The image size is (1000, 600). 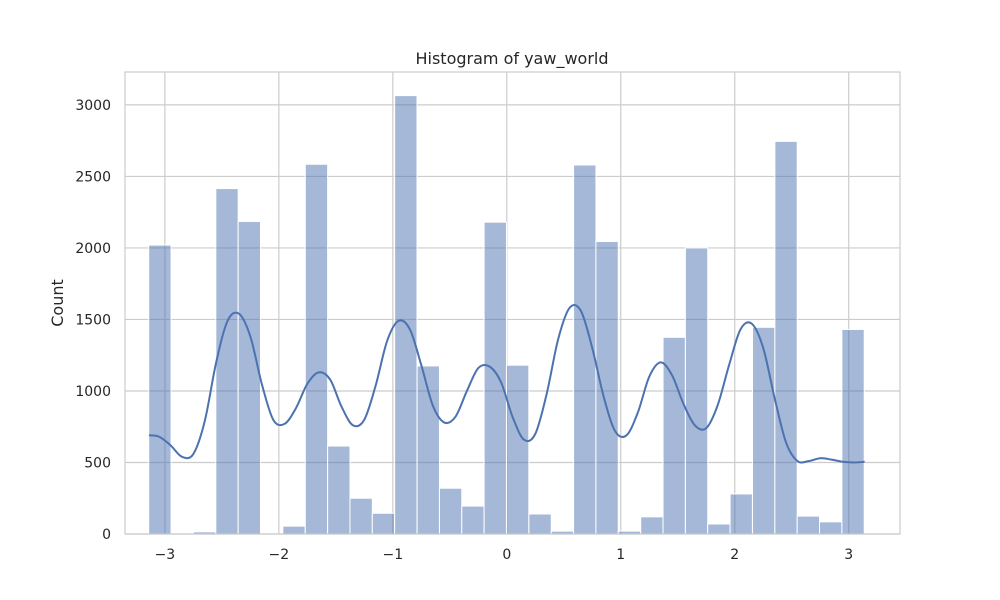 I want to click on x-tick-label: 0, so click(x=506, y=555).